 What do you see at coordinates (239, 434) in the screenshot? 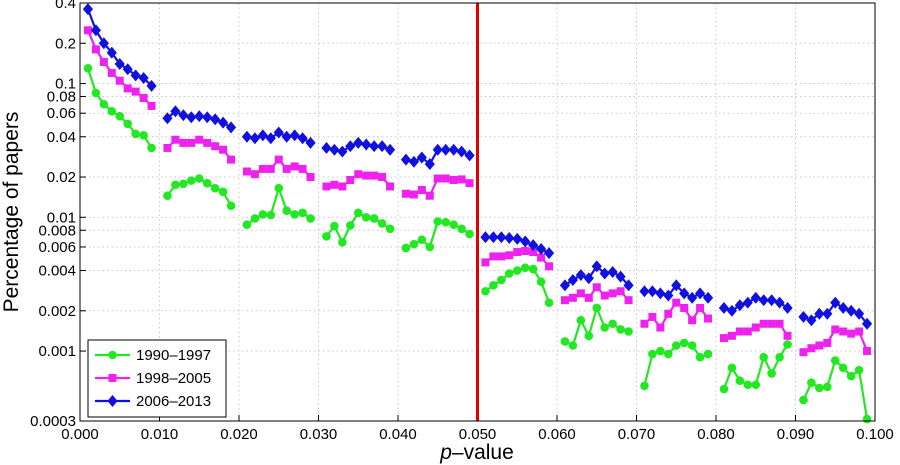
I see `x-tick-label: 0.020` at bounding box center [239, 434].